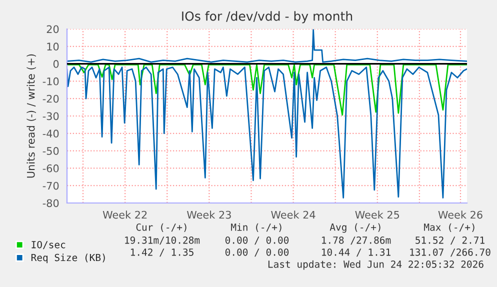 This screenshot has width=497, height=287. Describe the element at coordinates (50, 81) in the screenshot. I see `y-tick-label: -10` at that location.